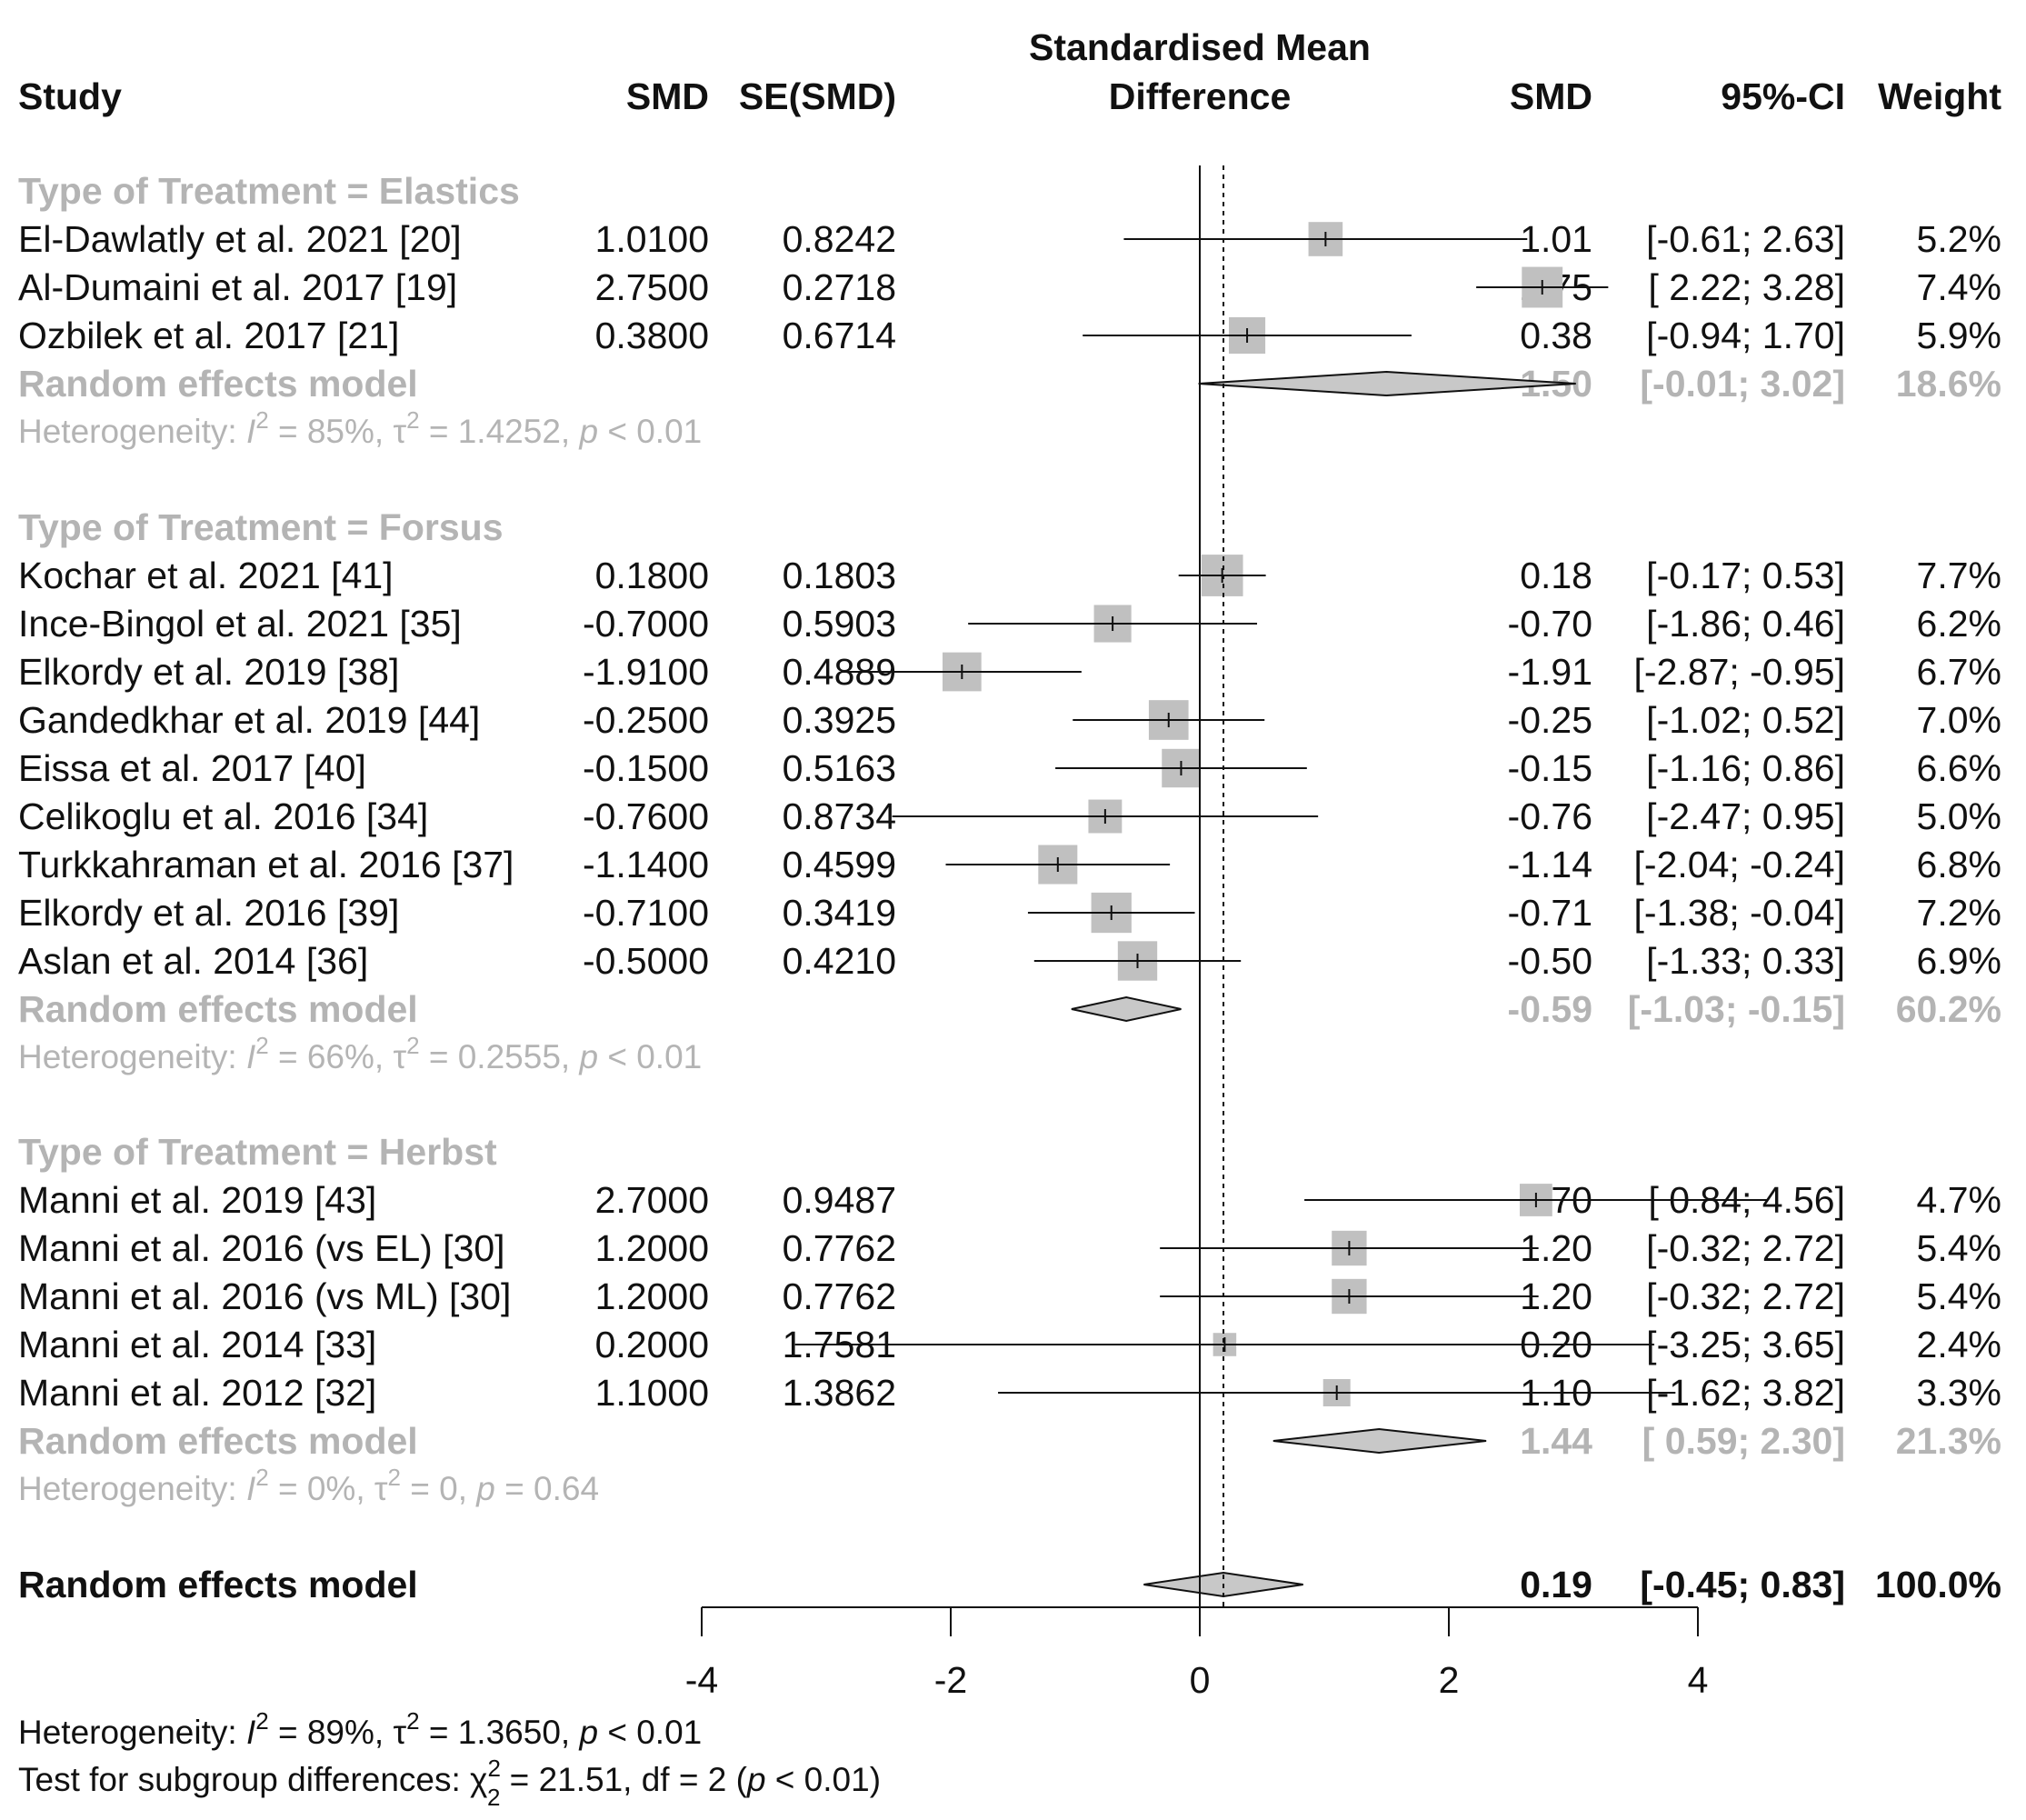 The image size is (2026, 1820). Describe the element at coordinates (652, 239) in the screenshot. I see `study-smd: 1.0100` at that location.